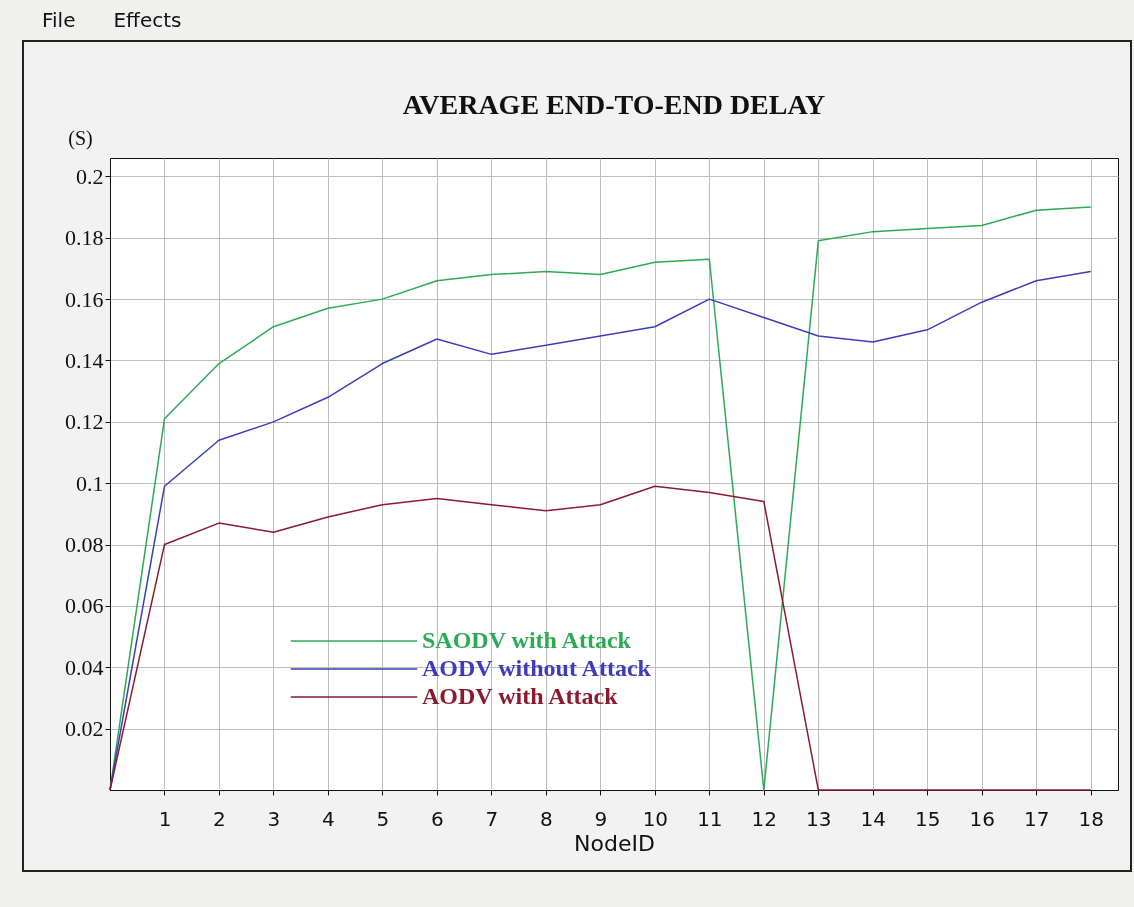  What do you see at coordinates (527, 640) in the screenshot?
I see `text: SAODV with Attack` at bounding box center [527, 640].